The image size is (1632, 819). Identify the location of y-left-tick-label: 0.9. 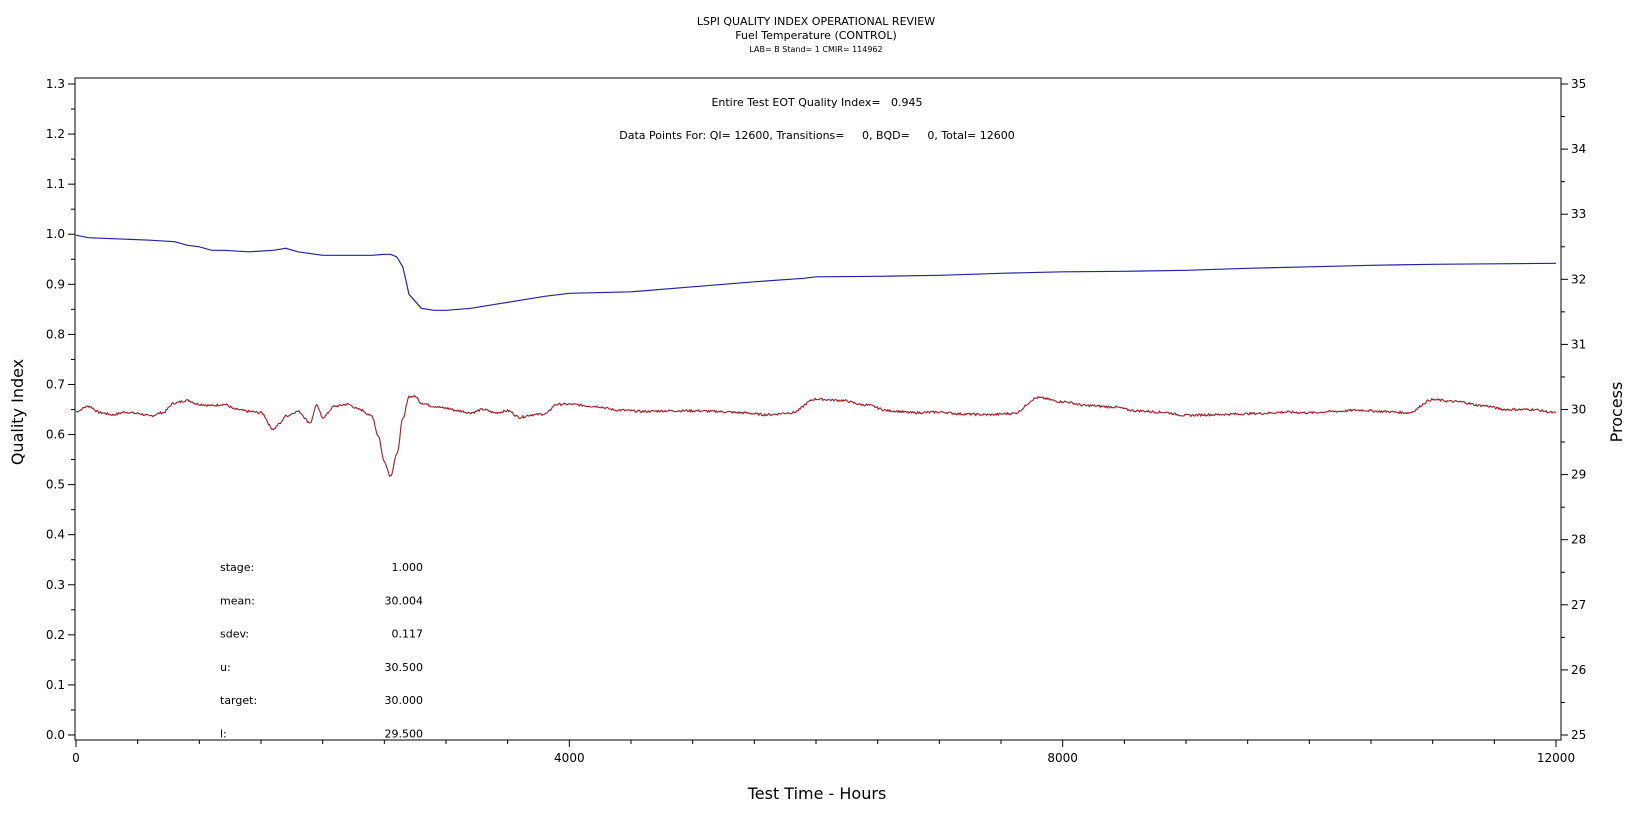
(55, 284).